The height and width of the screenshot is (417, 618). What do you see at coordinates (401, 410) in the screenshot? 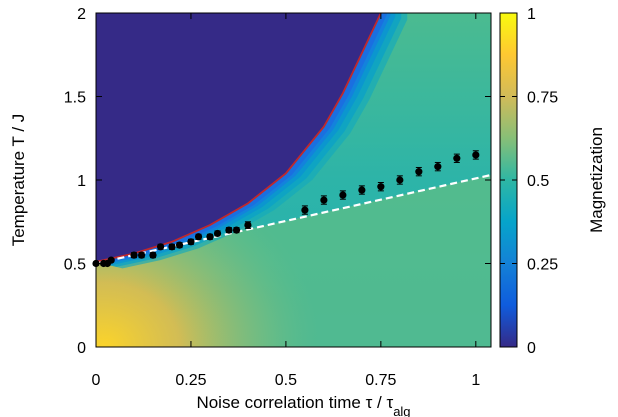
I see `x-axis-label-subscript: alg` at bounding box center [401, 410].